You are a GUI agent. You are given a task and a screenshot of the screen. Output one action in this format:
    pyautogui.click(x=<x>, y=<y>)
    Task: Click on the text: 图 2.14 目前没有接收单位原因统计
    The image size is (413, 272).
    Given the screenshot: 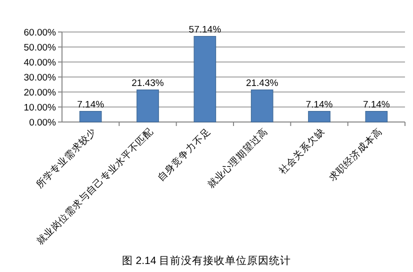 What is the action you would take?
    pyautogui.click(x=207, y=260)
    